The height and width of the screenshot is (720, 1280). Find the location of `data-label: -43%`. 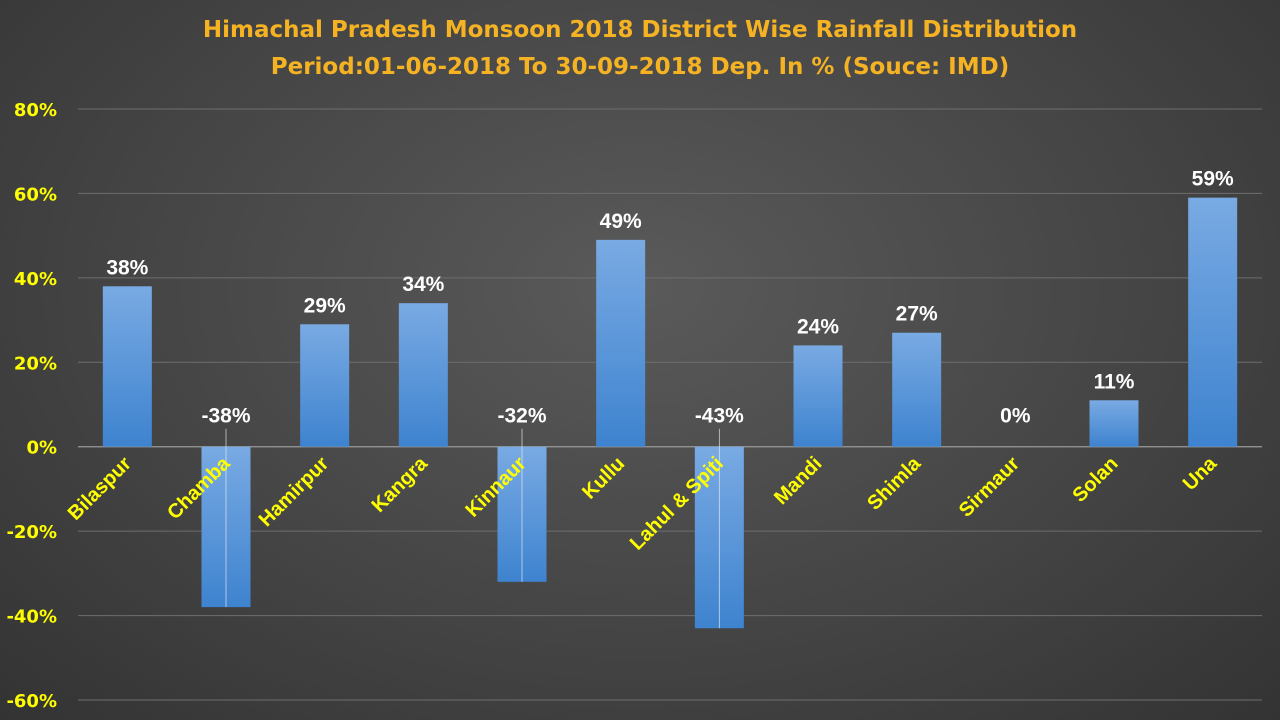

data-label: -43% is located at coordinates (719, 416).